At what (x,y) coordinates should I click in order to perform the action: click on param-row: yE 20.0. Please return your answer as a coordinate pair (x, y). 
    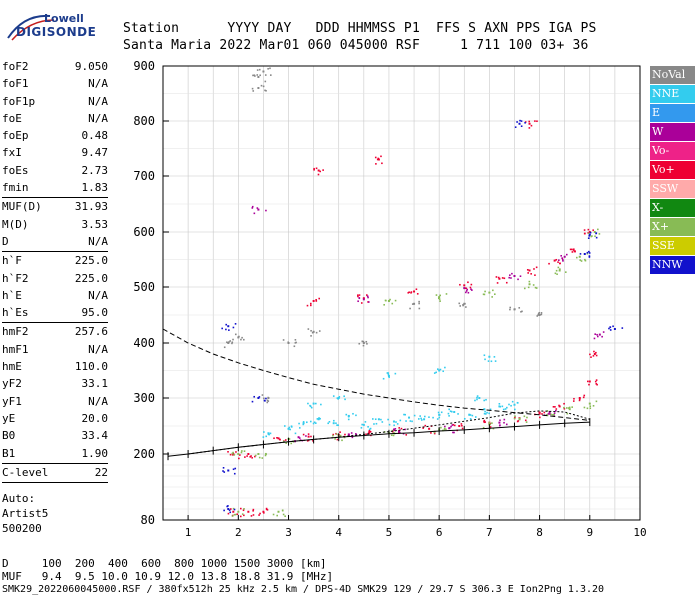
    Looking at the image, I should click on (55, 418).